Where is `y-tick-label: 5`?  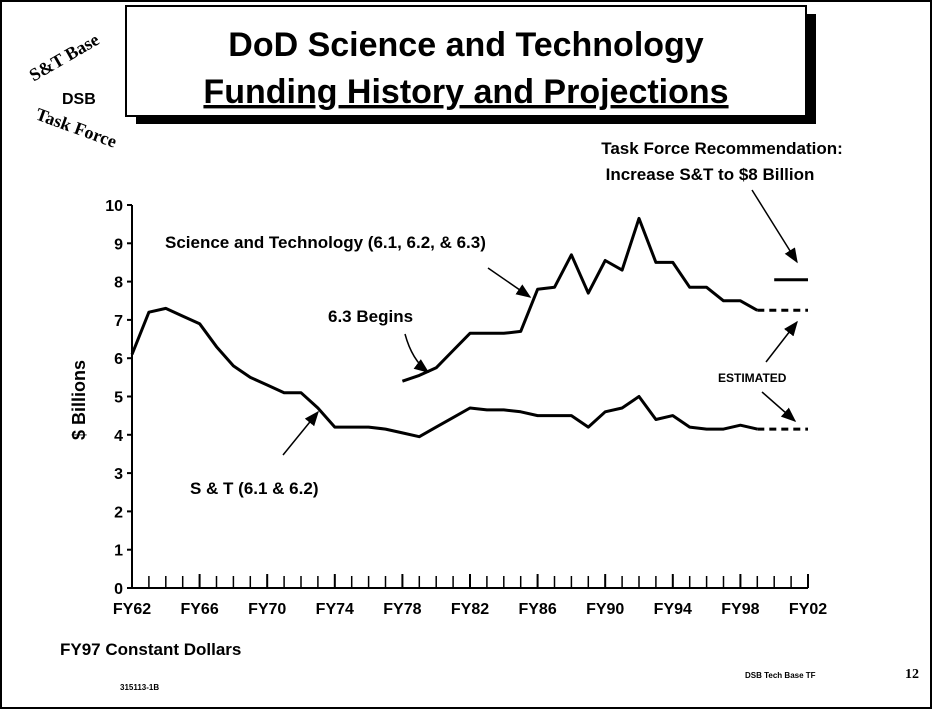 y-tick-label: 5 is located at coordinates (118, 398).